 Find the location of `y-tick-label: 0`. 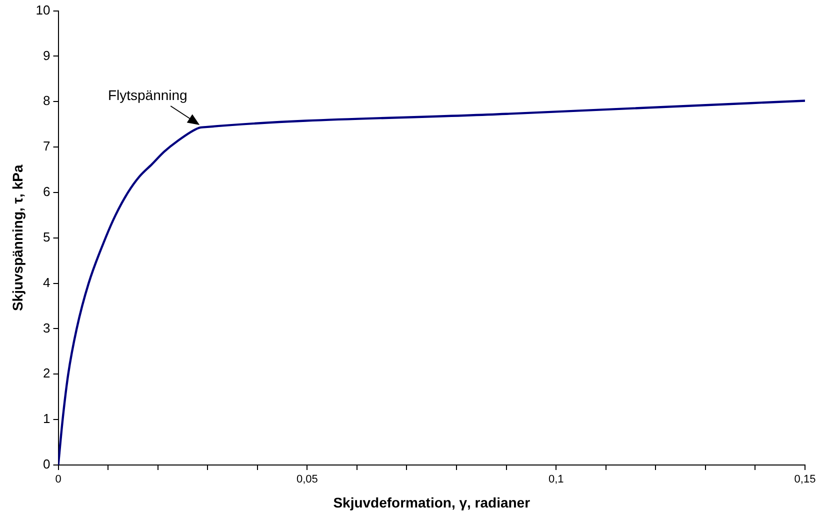

y-tick-label: 0 is located at coordinates (46, 464).